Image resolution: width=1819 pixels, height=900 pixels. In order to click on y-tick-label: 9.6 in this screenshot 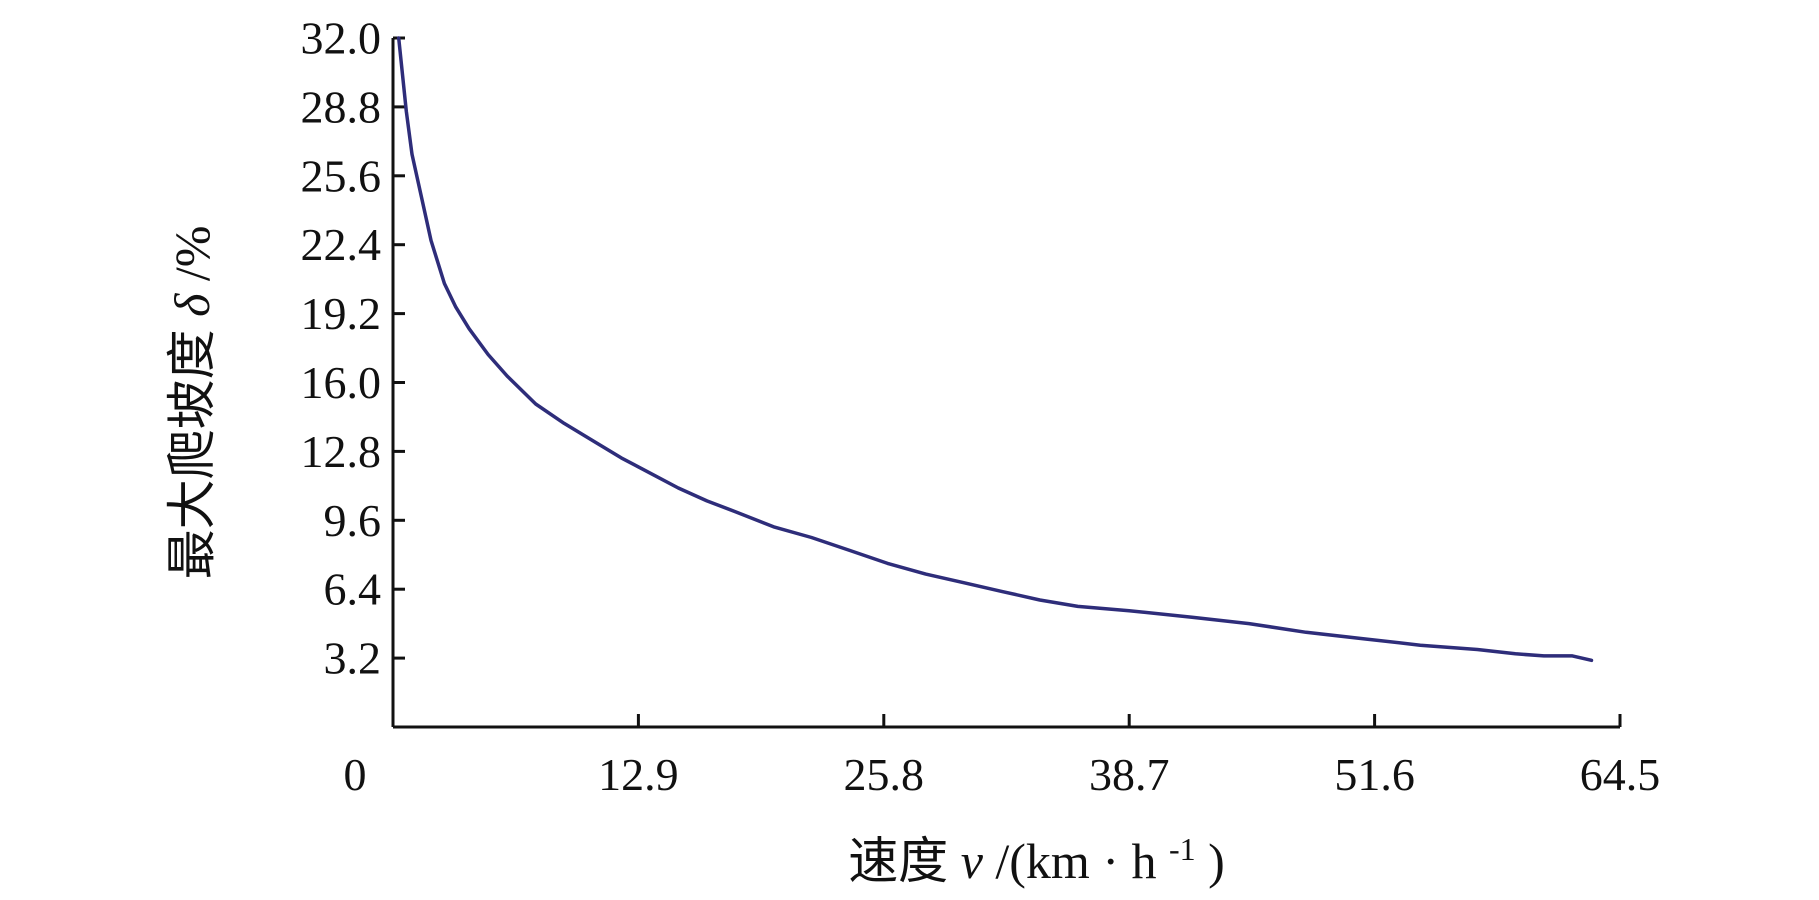, I will do `click(353, 520)`.